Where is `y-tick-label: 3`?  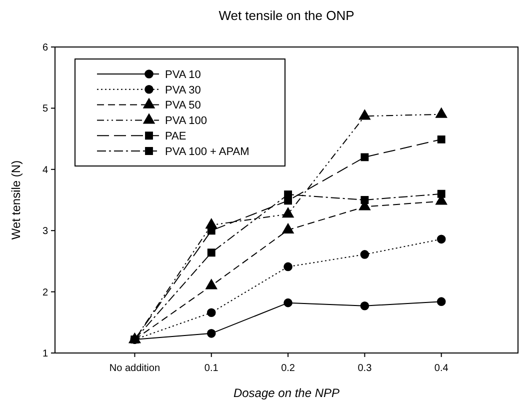 y-tick-label: 3 is located at coordinates (45, 232).